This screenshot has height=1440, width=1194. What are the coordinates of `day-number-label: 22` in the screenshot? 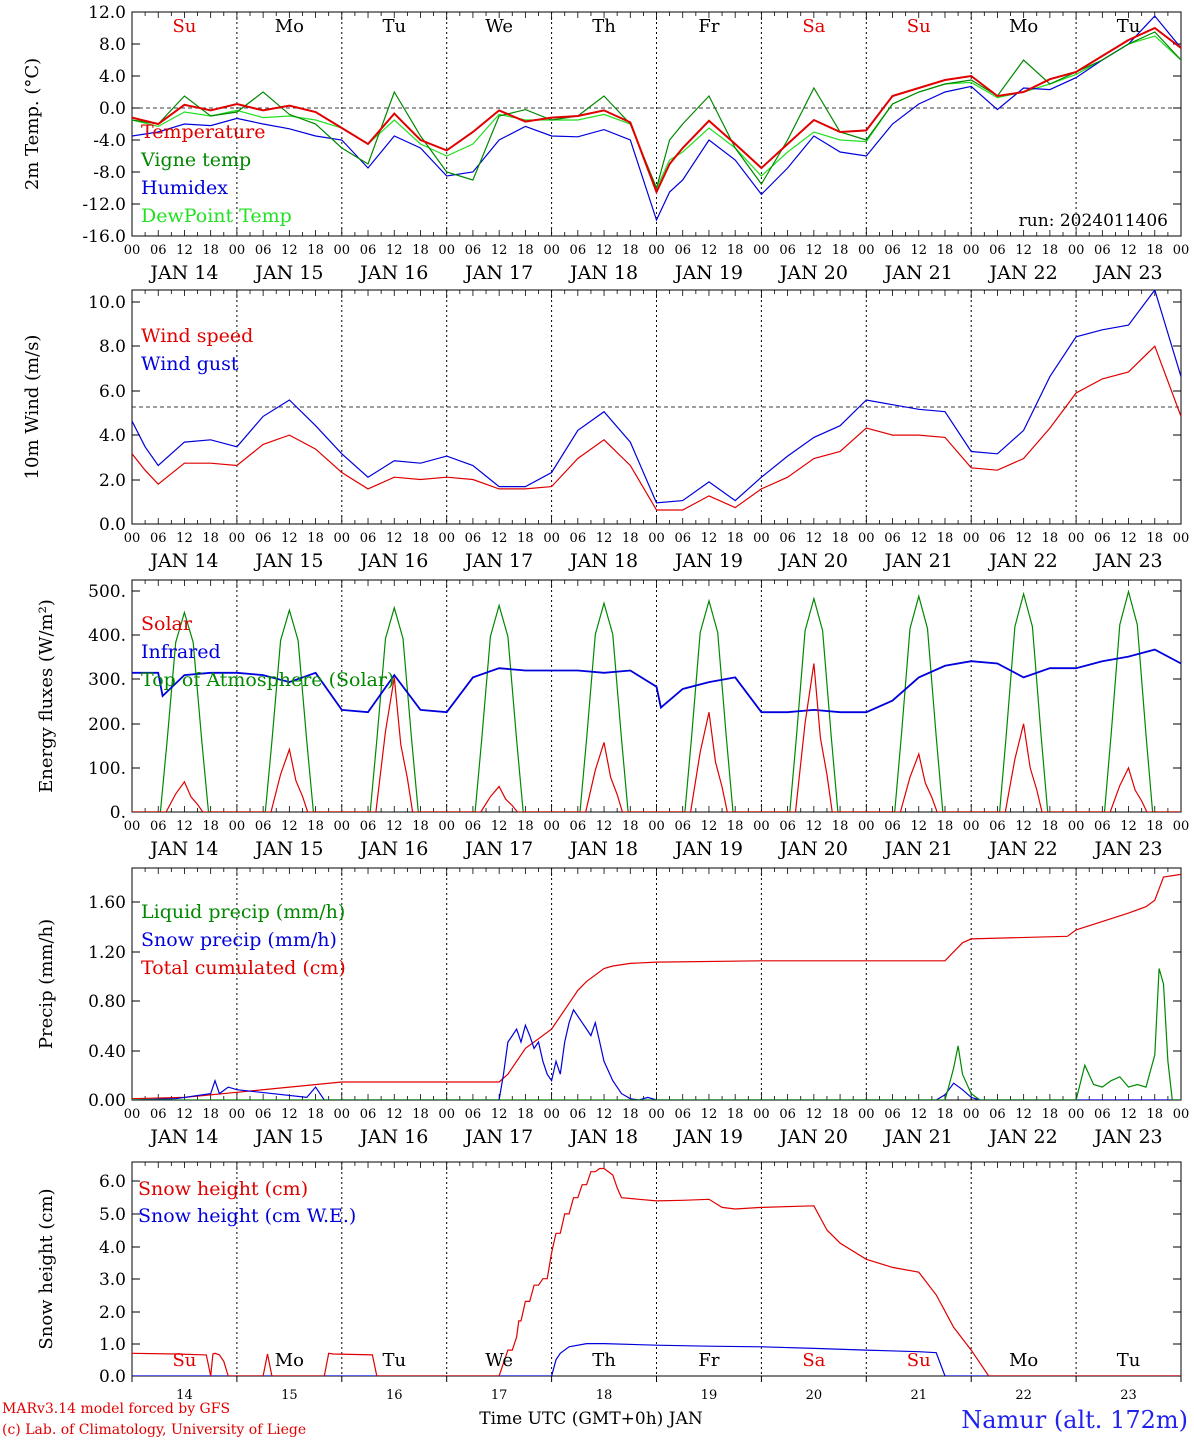 It's located at (1023, 1395).